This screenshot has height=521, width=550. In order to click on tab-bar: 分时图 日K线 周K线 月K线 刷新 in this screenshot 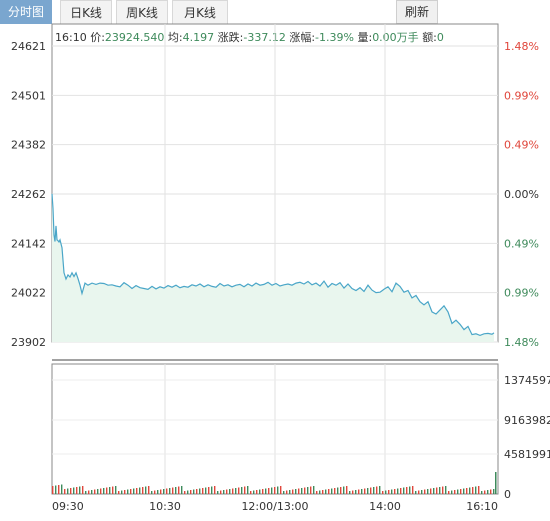, I will do `click(275, 12)`.